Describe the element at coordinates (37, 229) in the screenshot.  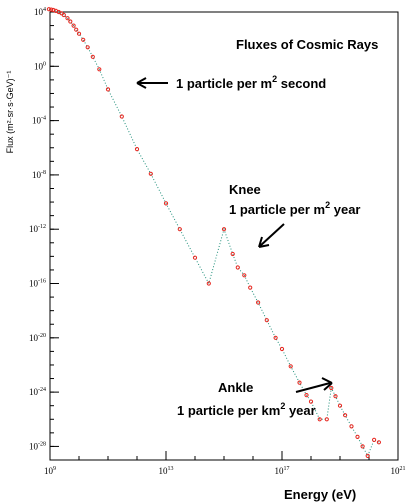
I see `y-tick-label: 10⁻¹²` at that location.